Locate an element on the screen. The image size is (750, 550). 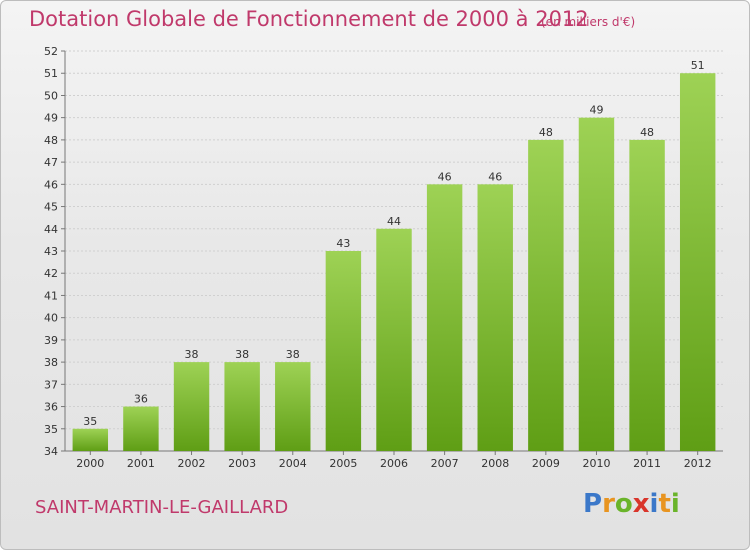
bar-2000 is located at coordinates (90, 439).